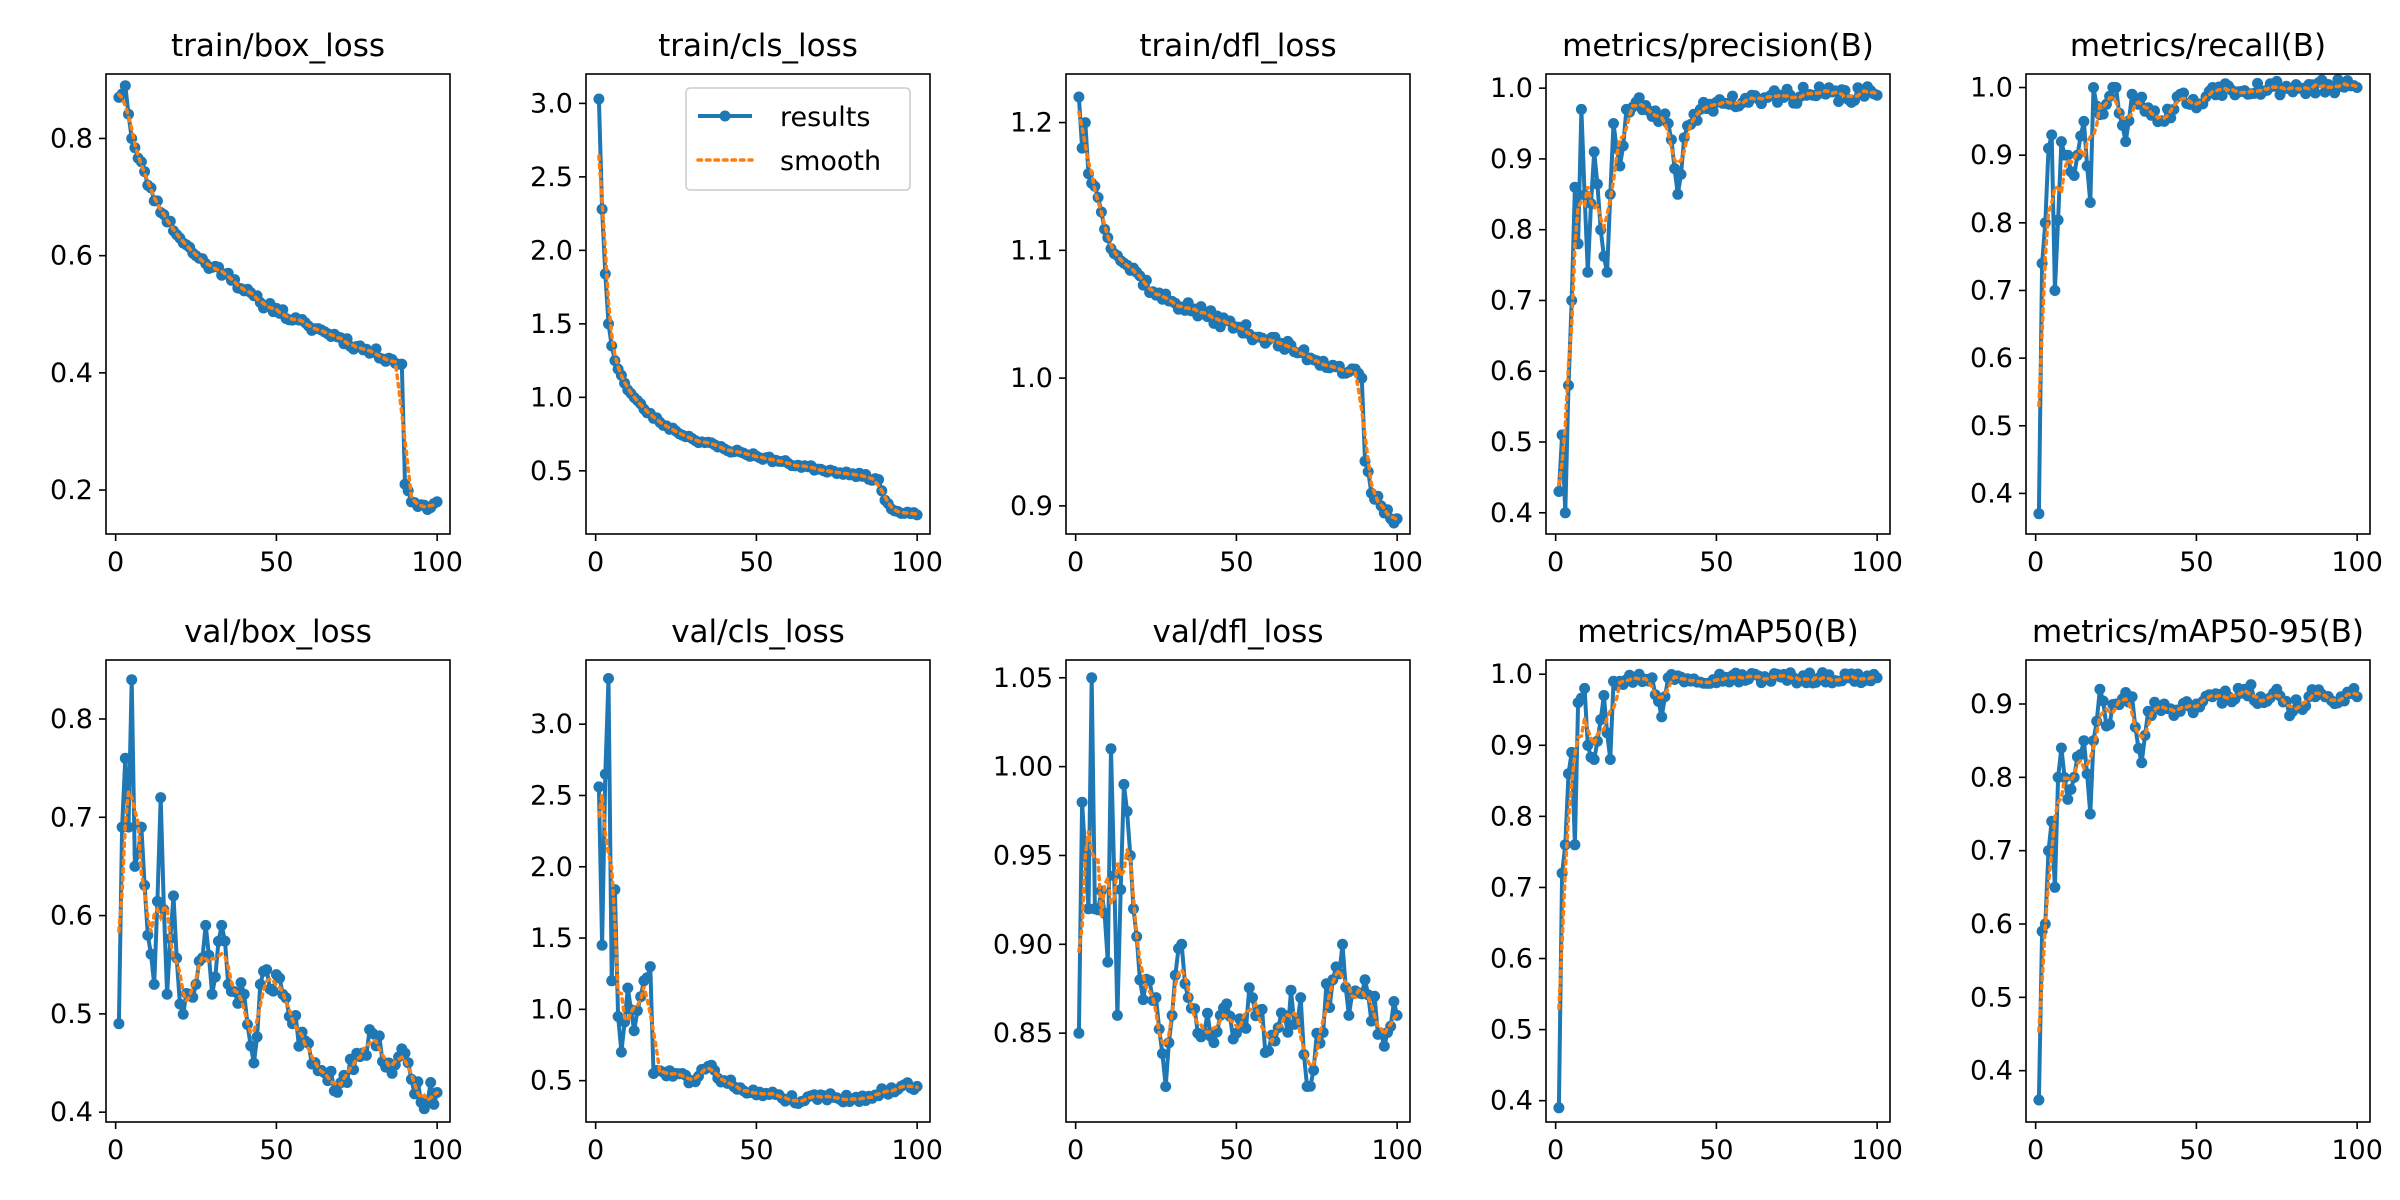 The width and height of the screenshot is (2400, 1200). I want to click on legend-smooth-label: smooth, so click(830, 161).